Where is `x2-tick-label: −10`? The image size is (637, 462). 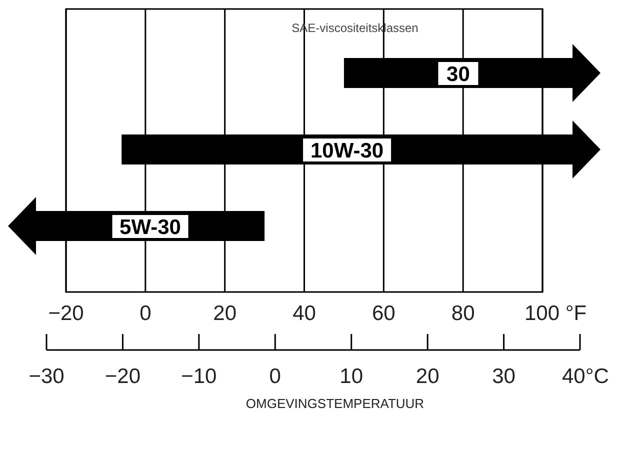
x2-tick-label: −10 is located at coordinates (199, 376).